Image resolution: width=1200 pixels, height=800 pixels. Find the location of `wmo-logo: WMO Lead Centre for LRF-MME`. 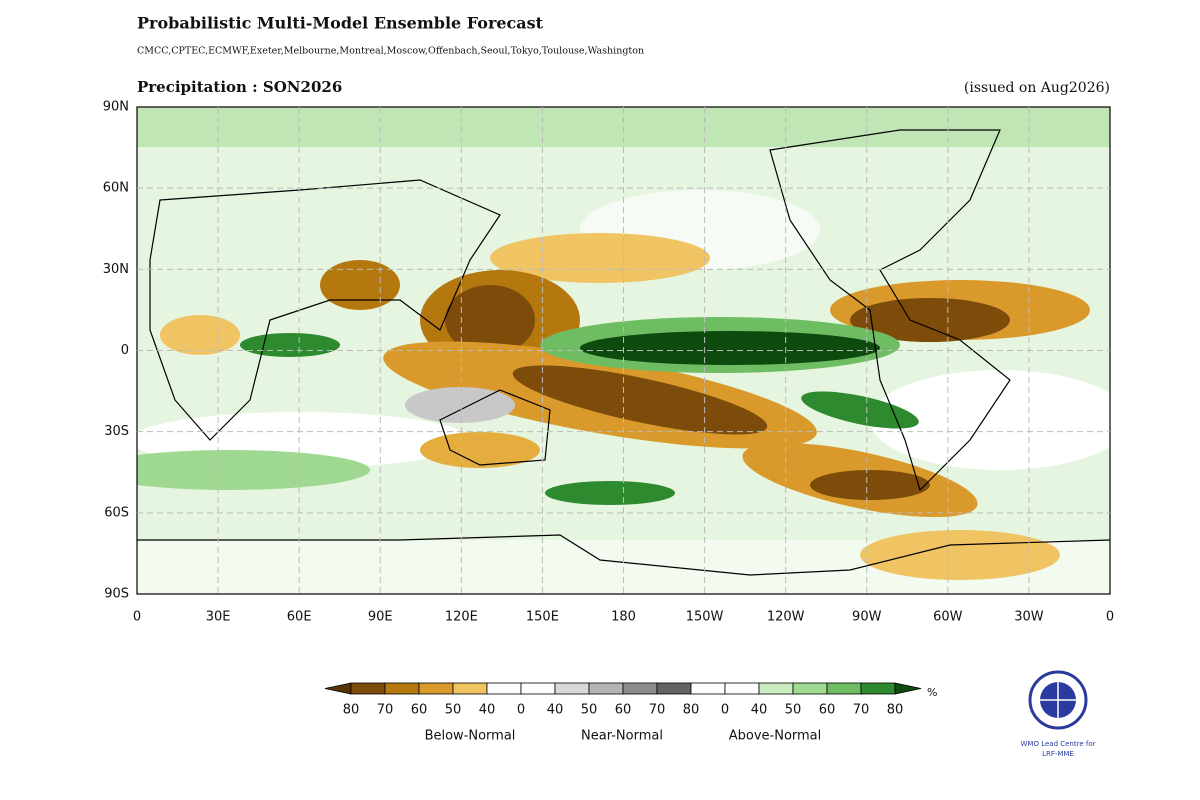

wmo-logo: WMO Lead Centre for LRF-MME is located at coordinates (1058, 714).